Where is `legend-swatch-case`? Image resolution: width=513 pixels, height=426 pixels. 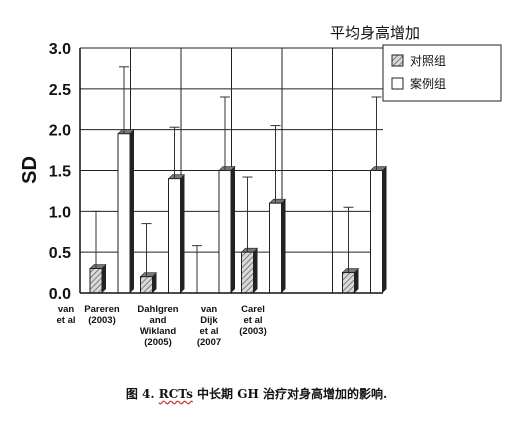 legend-swatch-case is located at coordinates (397, 83).